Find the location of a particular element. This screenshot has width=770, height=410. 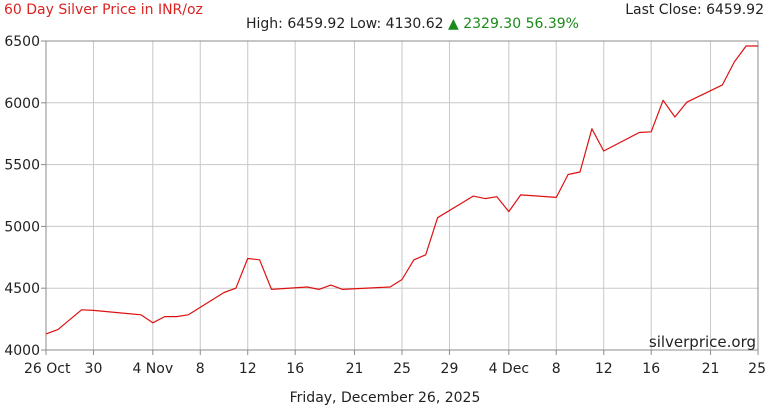

y-tick-label: 4500 is located at coordinates (22, 289).